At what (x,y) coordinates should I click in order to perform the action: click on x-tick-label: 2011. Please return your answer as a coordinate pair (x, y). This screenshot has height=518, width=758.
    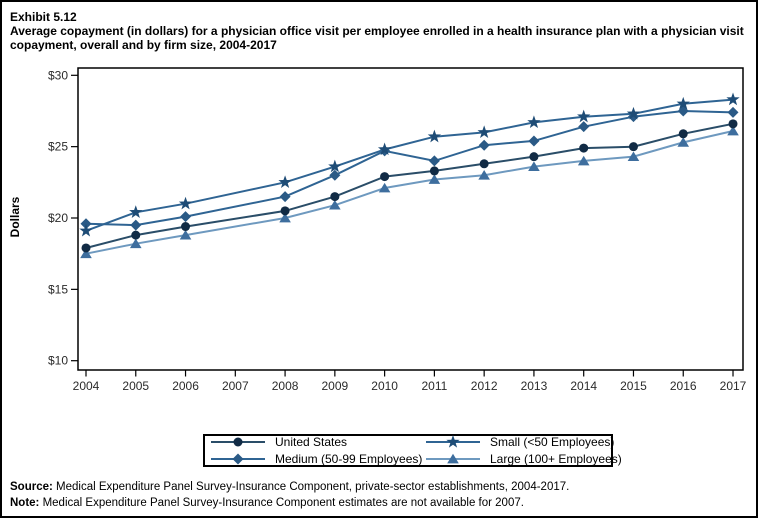
    Looking at the image, I should click on (434, 386).